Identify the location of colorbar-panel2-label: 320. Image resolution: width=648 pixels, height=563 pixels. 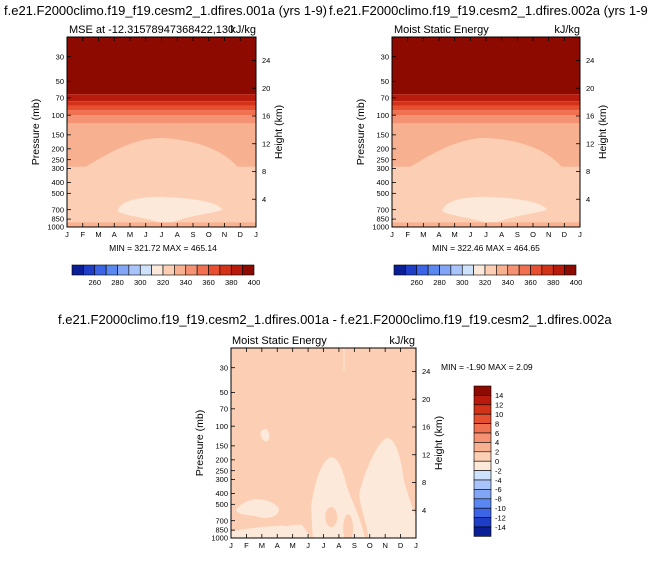
(485, 282).